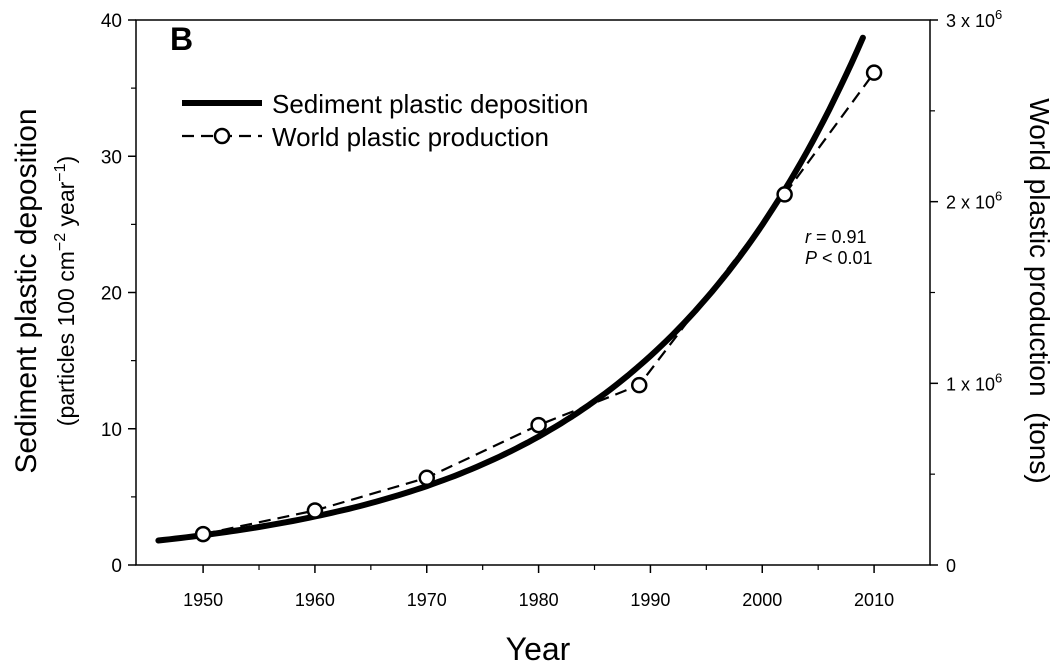  I want to click on y-tick-label: 10, so click(111, 430).